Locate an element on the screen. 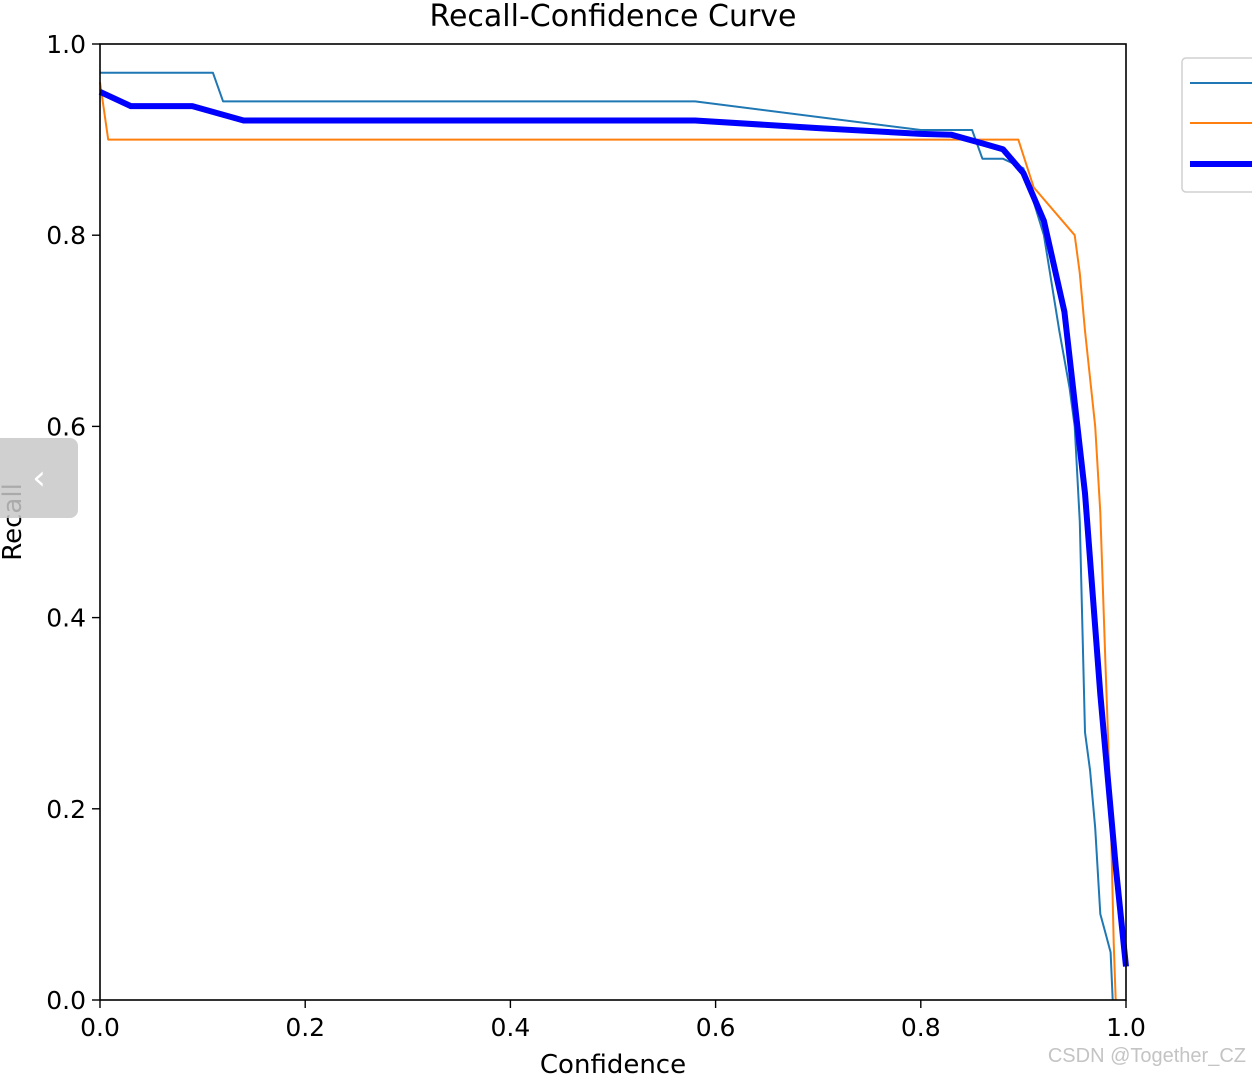 This screenshot has height=1078, width=1252. x-tick-label: 0.8 is located at coordinates (921, 1027).